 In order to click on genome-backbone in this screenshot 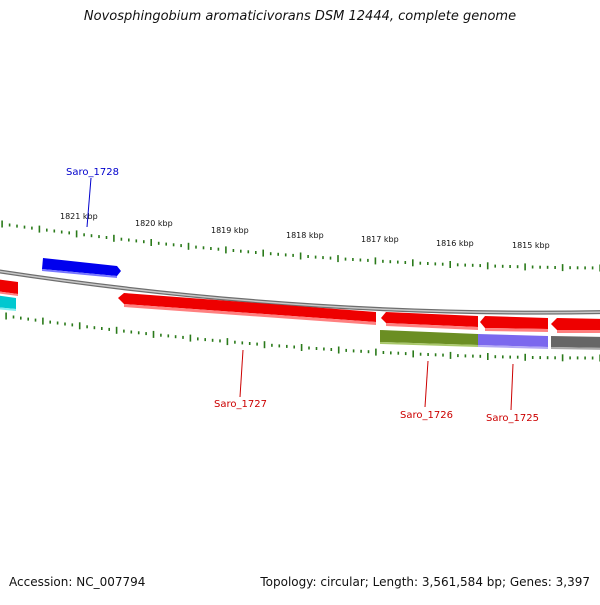, I will do `click(300, 292)`.